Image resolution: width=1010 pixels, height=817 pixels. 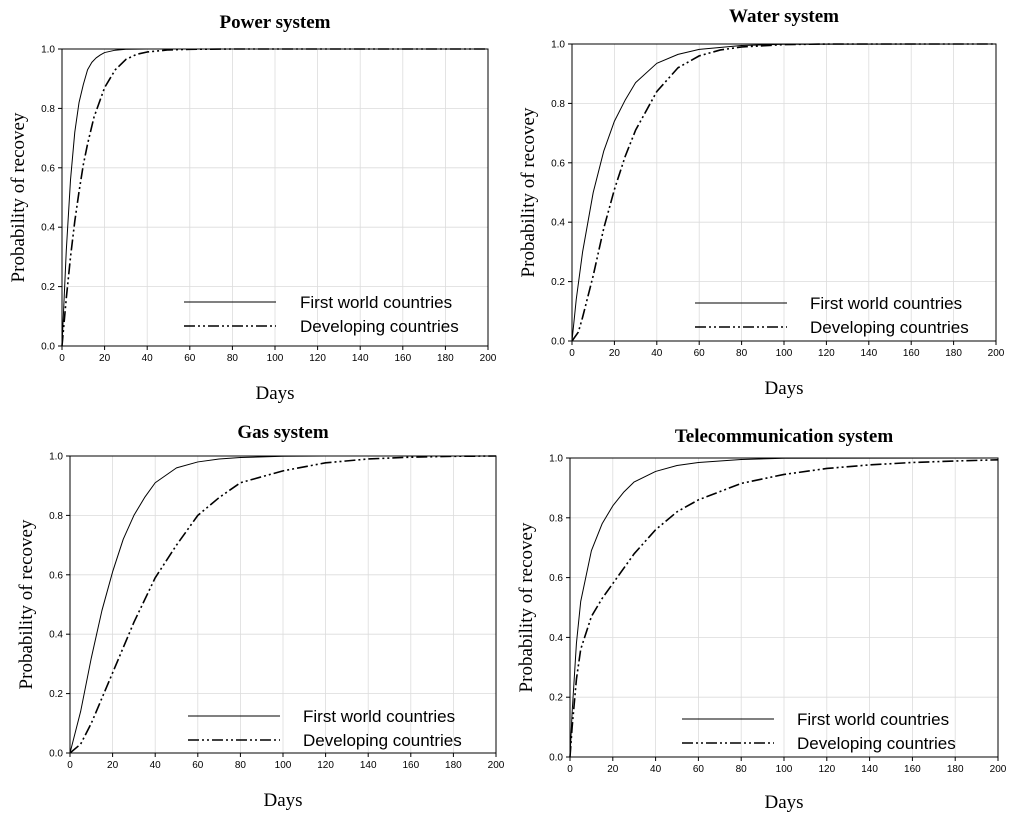 What do you see at coordinates (282, 432) in the screenshot?
I see `chart-title: Gas system` at bounding box center [282, 432].